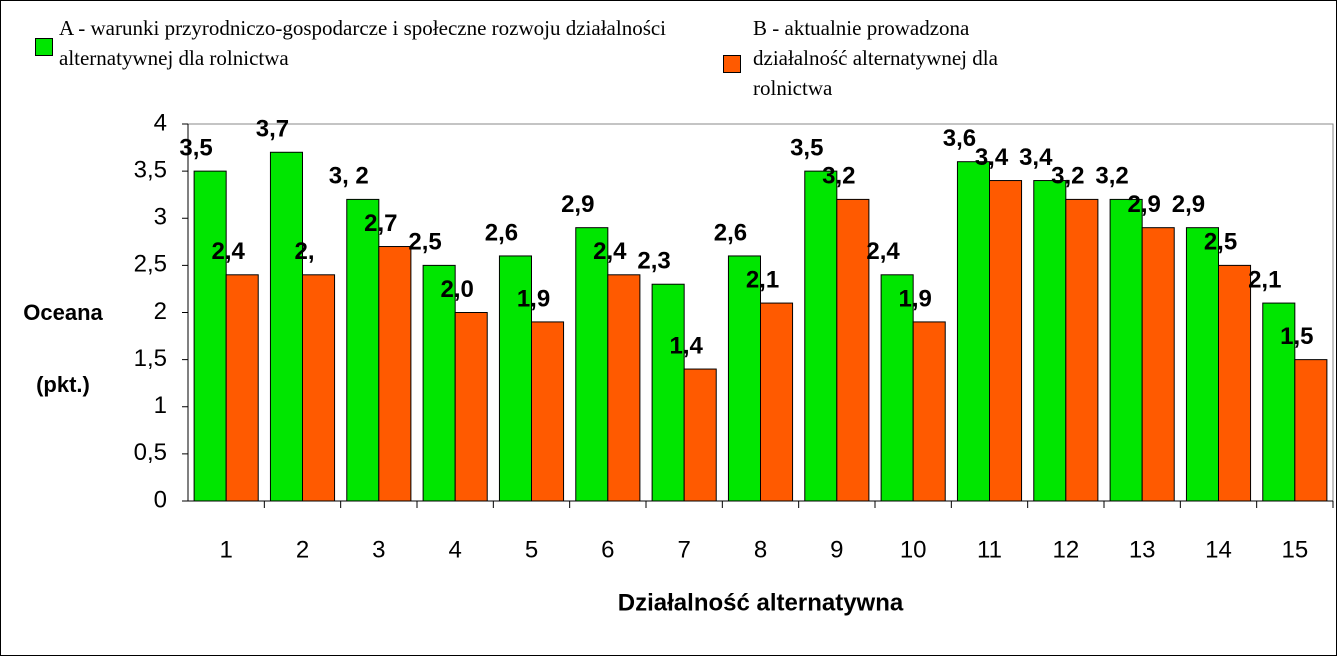 Image resolution: width=1337 pixels, height=656 pixels. What do you see at coordinates (454, 549) in the screenshot?
I see `x-tick-label: 4` at bounding box center [454, 549].